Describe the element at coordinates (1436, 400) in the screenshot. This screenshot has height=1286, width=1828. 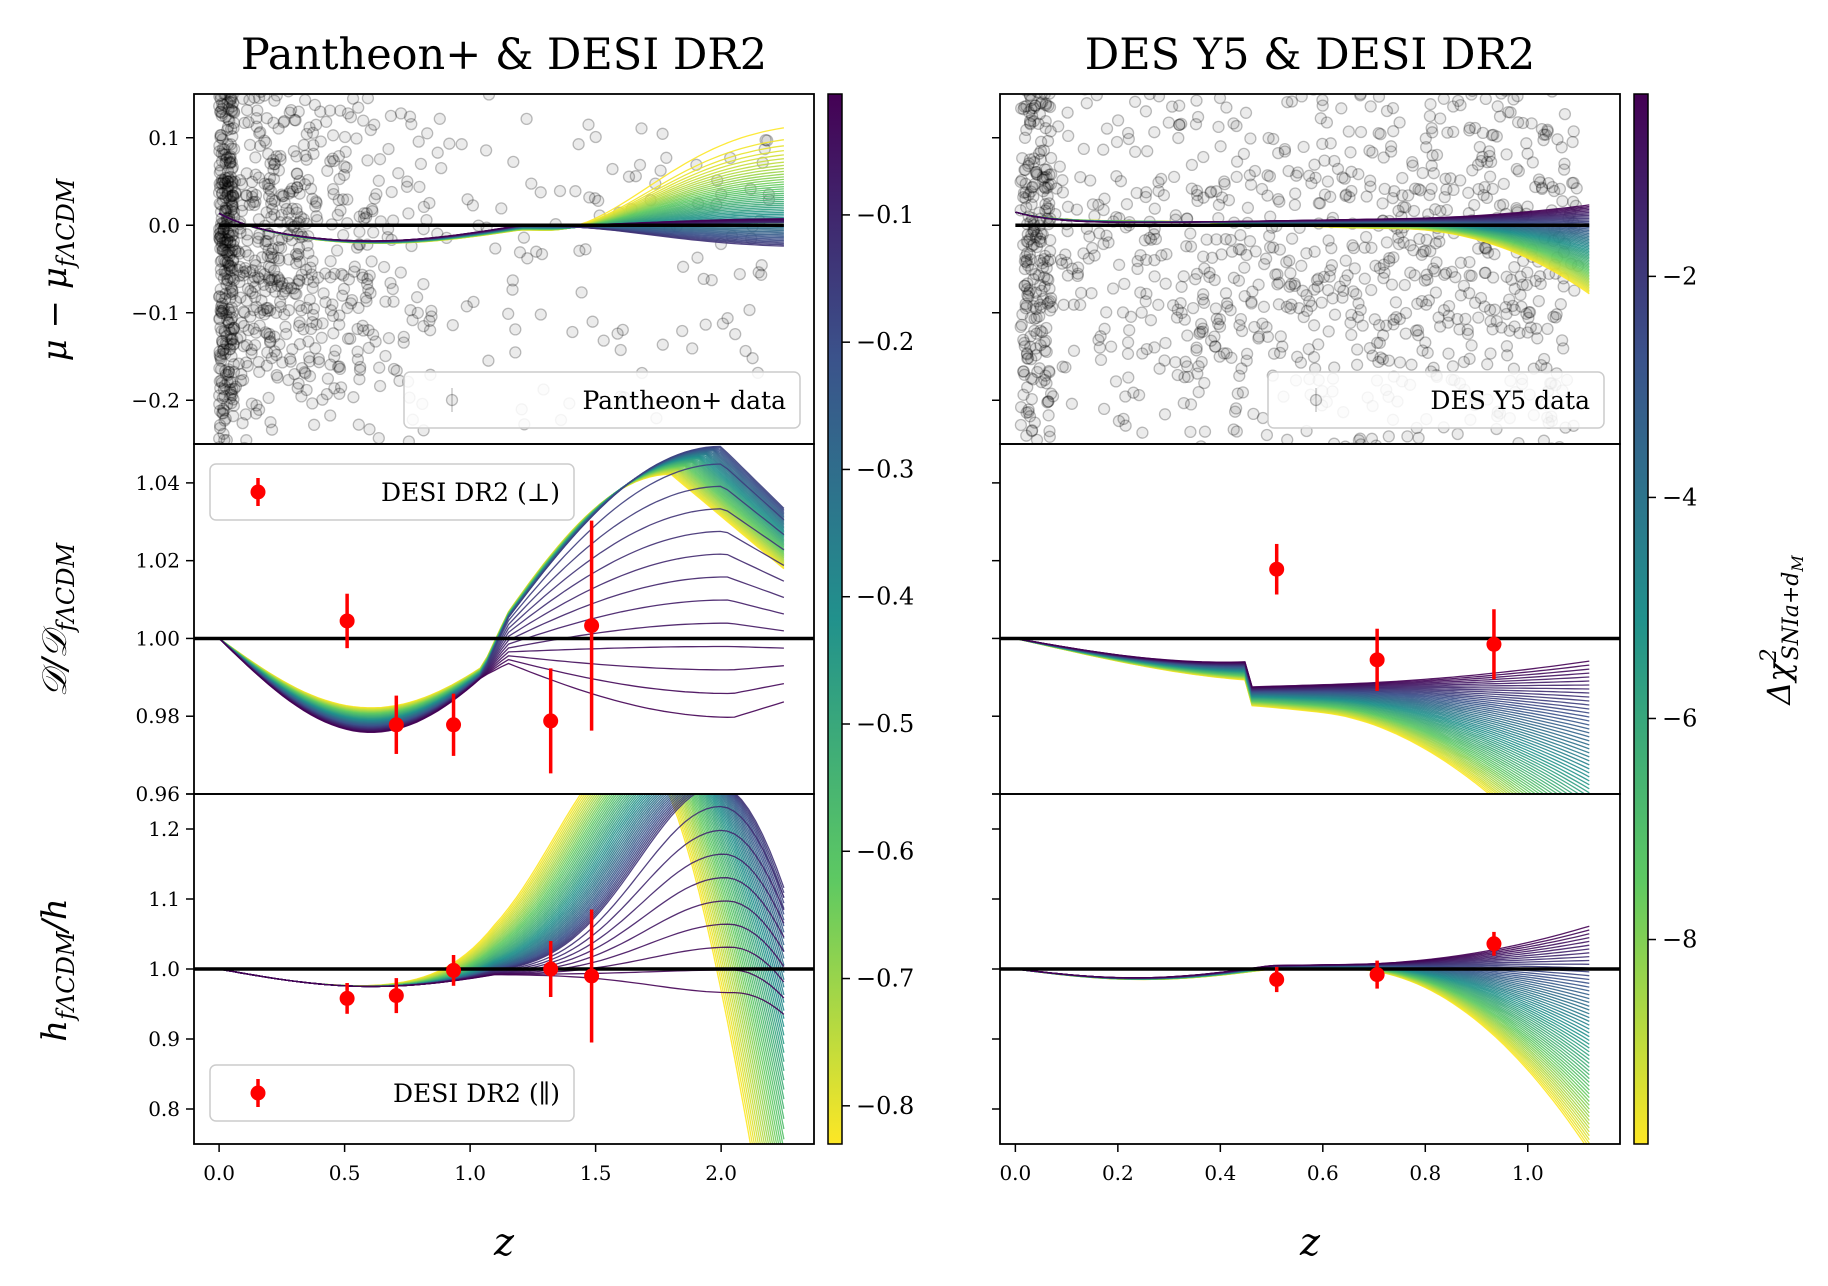
I see `legend-des-y5: DES Y5 data` at that location.